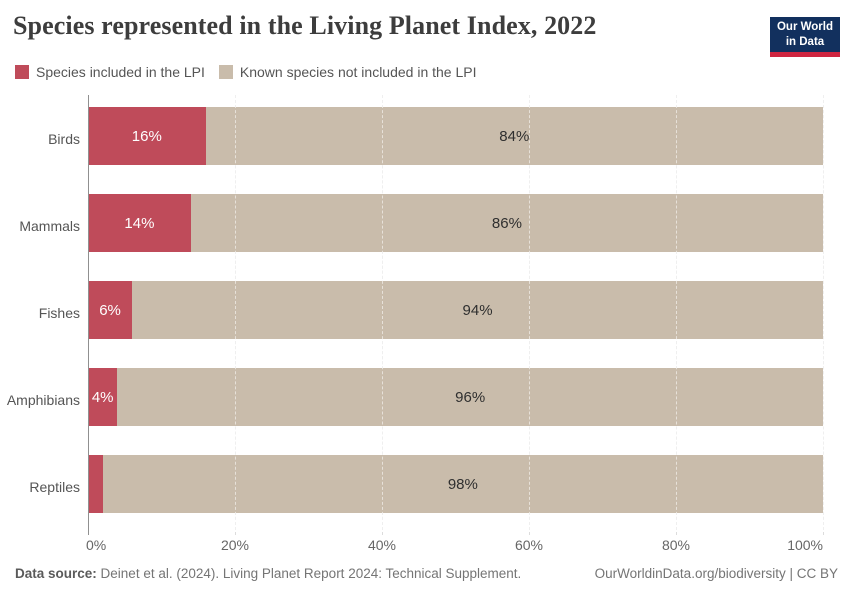 The width and height of the screenshot is (850, 600). I want to click on bar-segment-excluded: 94%, so click(477, 310).